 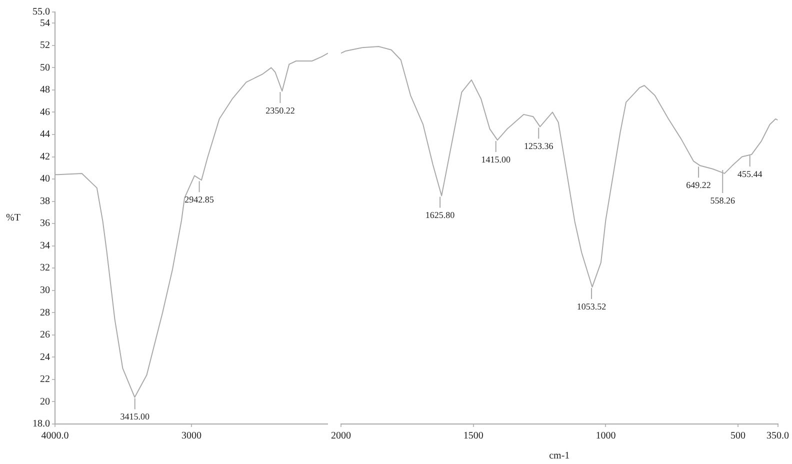 I want to click on x-tick-label: 2000, so click(x=341, y=436).